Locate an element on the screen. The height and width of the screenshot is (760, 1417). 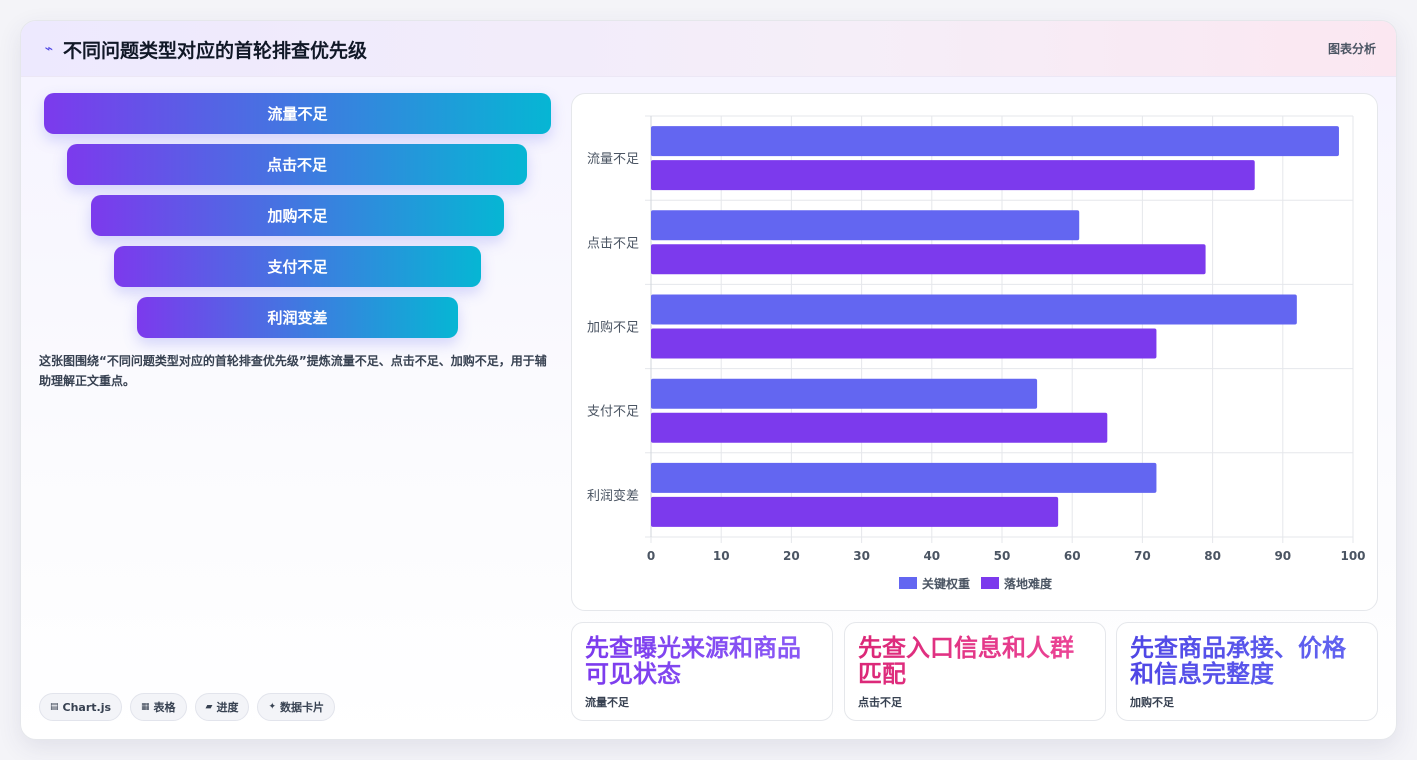
insight-card-2: 先查入口信息和人群匹配 点击不足 is located at coordinates (975, 671).